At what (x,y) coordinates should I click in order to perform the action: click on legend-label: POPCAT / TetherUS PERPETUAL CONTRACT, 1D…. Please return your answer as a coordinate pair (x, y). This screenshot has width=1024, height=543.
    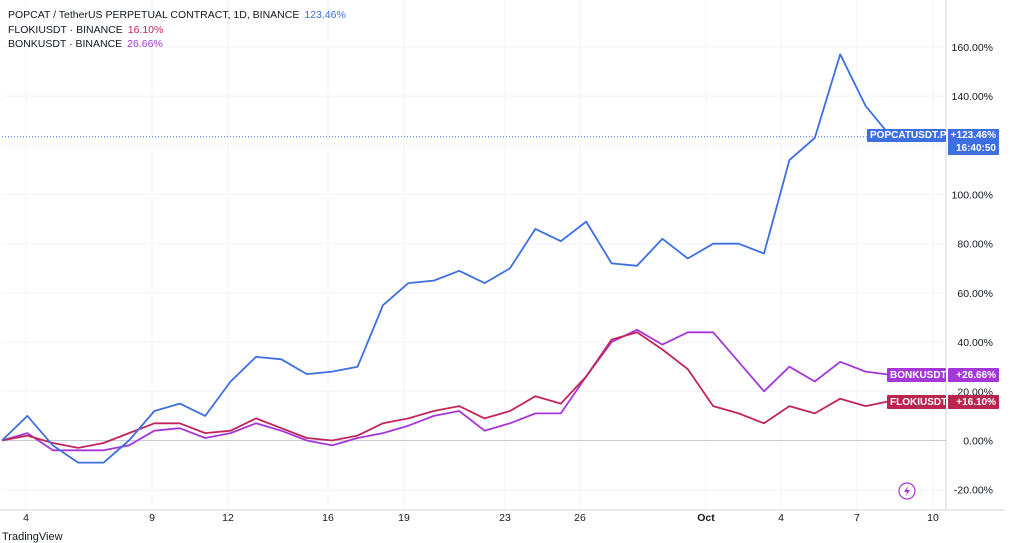
    Looking at the image, I should click on (154, 15).